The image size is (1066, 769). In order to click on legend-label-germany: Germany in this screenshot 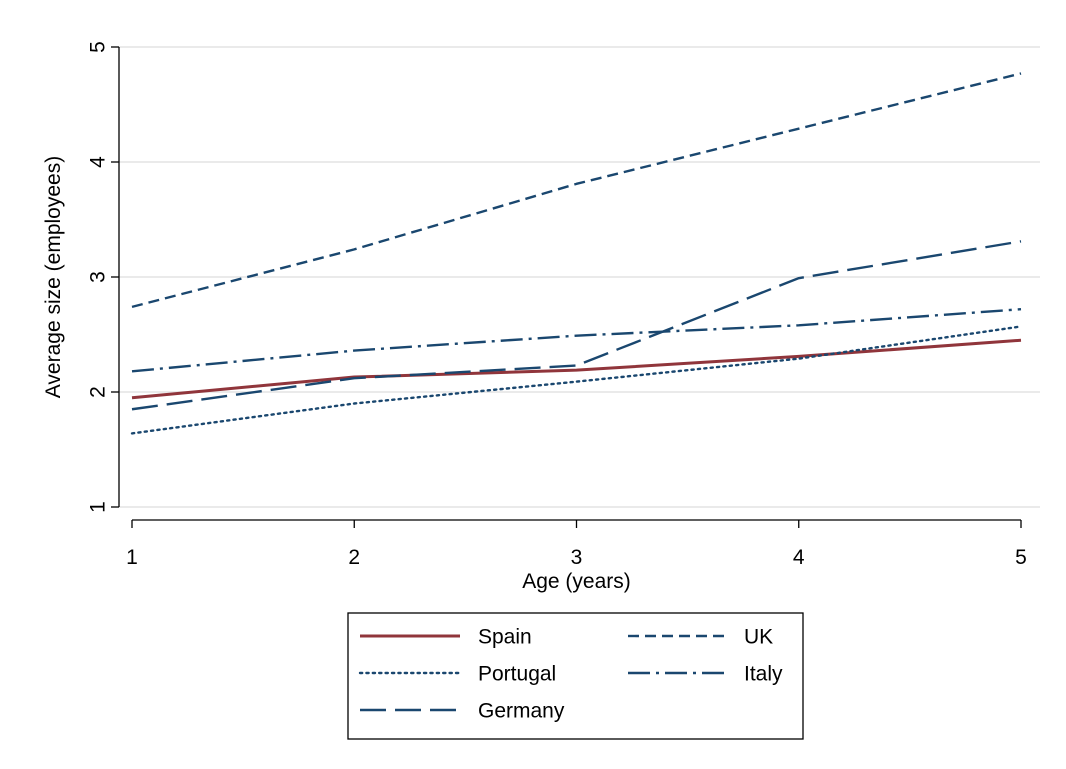, I will do `click(521, 711)`.